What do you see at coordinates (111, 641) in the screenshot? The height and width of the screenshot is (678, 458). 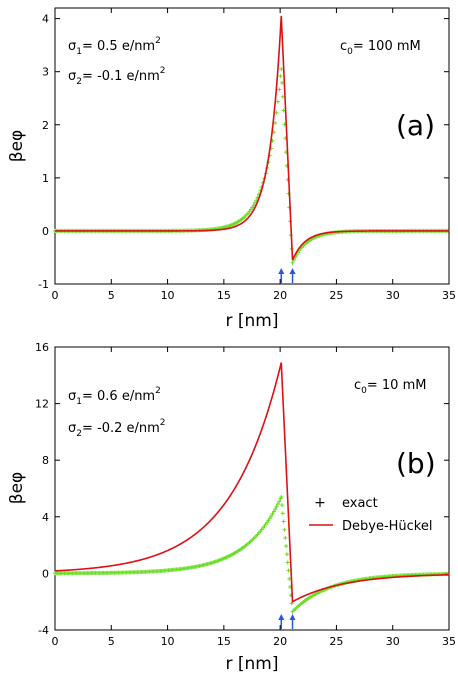 I see `x-tick-label-b: 5` at bounding box center [111, 641].